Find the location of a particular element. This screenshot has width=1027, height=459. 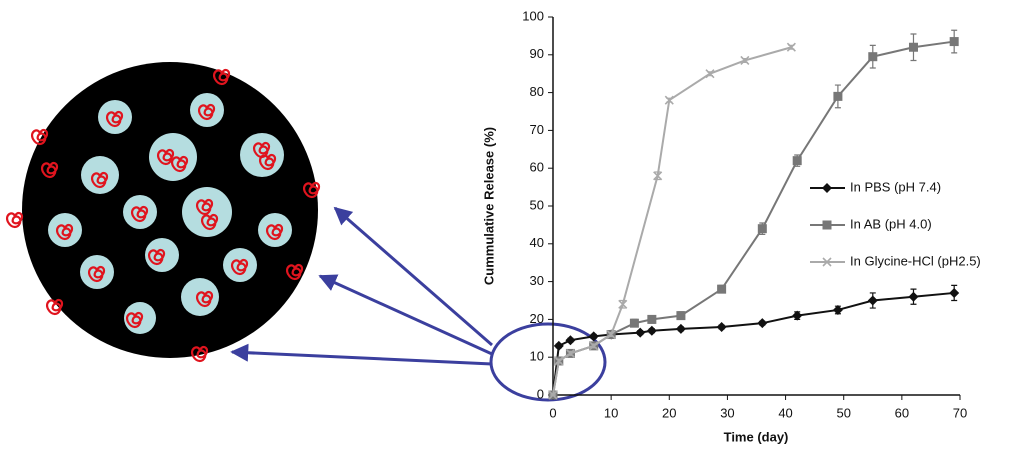

y-tick-label: 80 is located at coordinates (537, 91).